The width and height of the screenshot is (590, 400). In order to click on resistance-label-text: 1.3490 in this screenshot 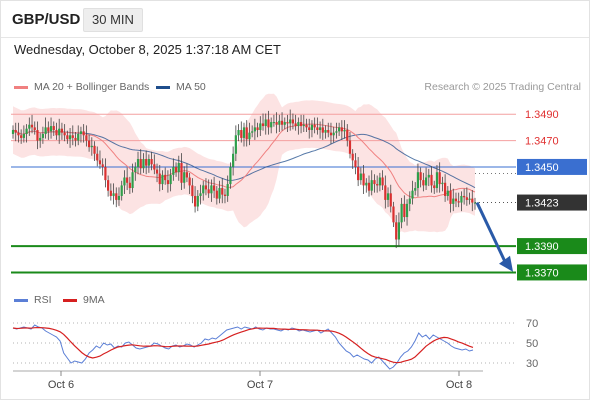, I will do `click(542, 115)`.